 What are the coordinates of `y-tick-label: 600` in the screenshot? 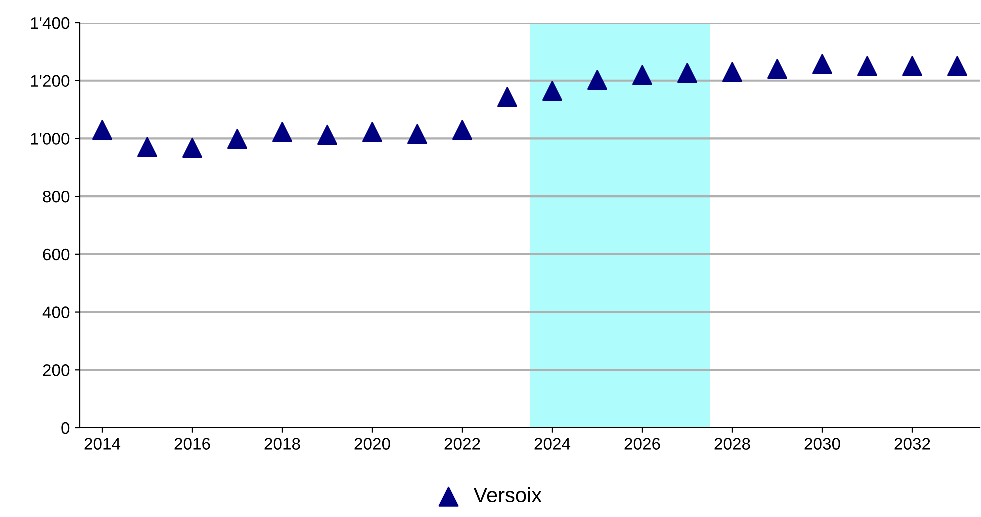 It's located at (56, 254).